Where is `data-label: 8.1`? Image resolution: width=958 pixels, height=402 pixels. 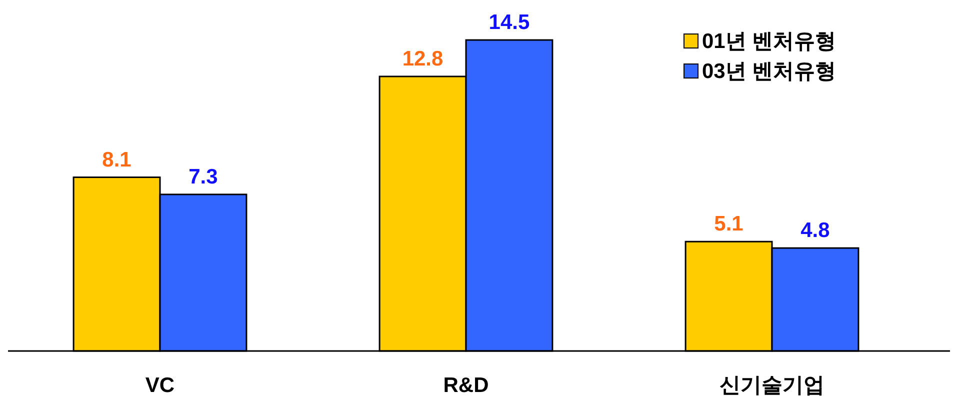 data-label: 8.1 is located at coordinates (117, 160).